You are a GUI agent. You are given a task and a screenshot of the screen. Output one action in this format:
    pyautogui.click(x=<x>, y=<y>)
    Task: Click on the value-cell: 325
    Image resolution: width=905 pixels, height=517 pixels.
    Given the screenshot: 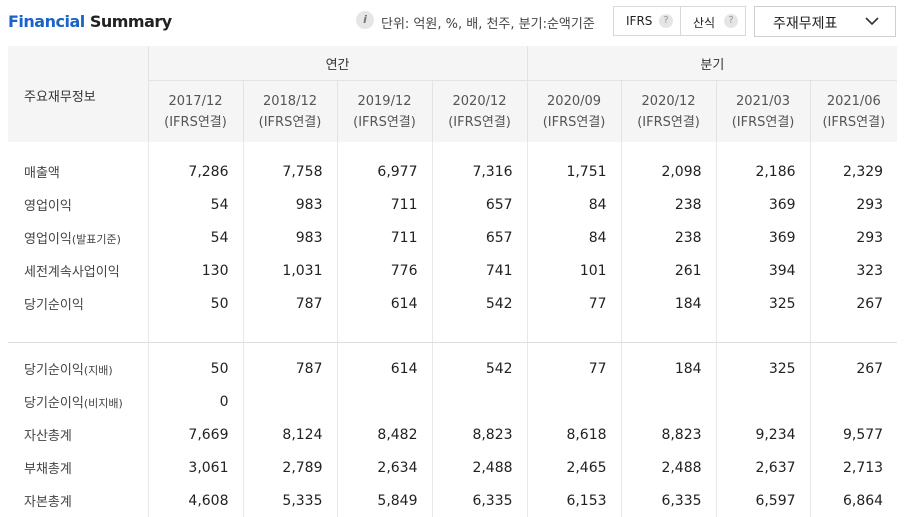 What is the action you would take?
    pyautogui.click(x=763, y=368)
    